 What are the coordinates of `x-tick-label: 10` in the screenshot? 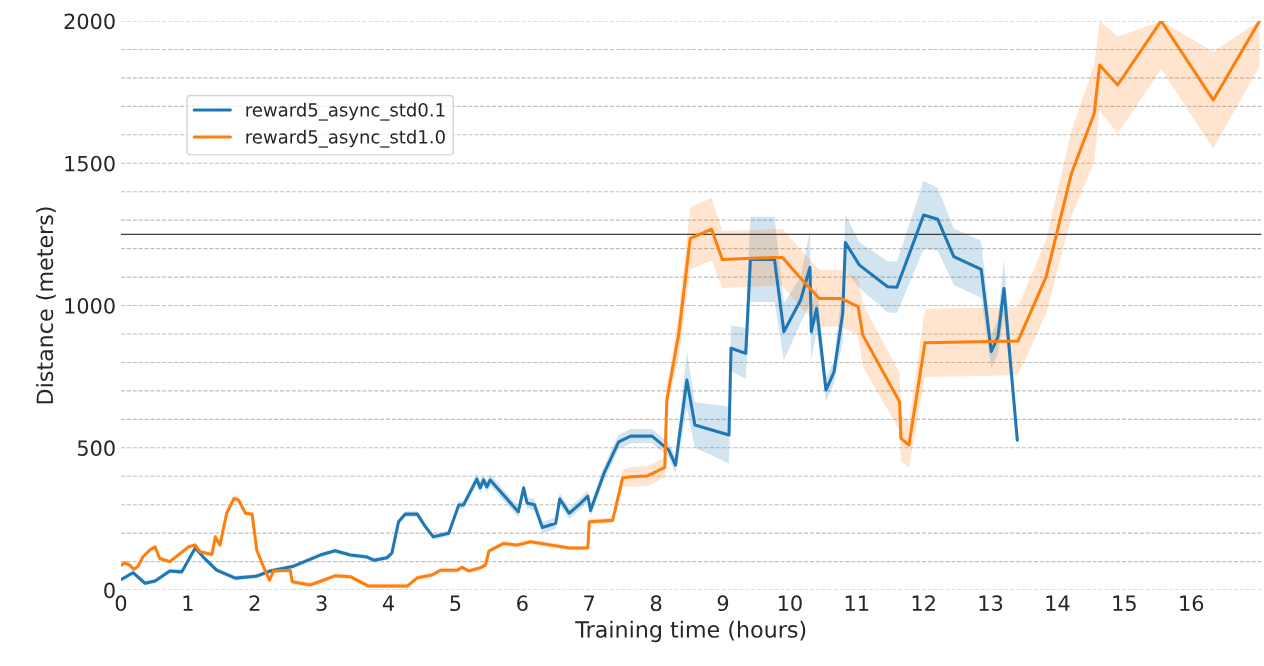 It's located at (790, 603).